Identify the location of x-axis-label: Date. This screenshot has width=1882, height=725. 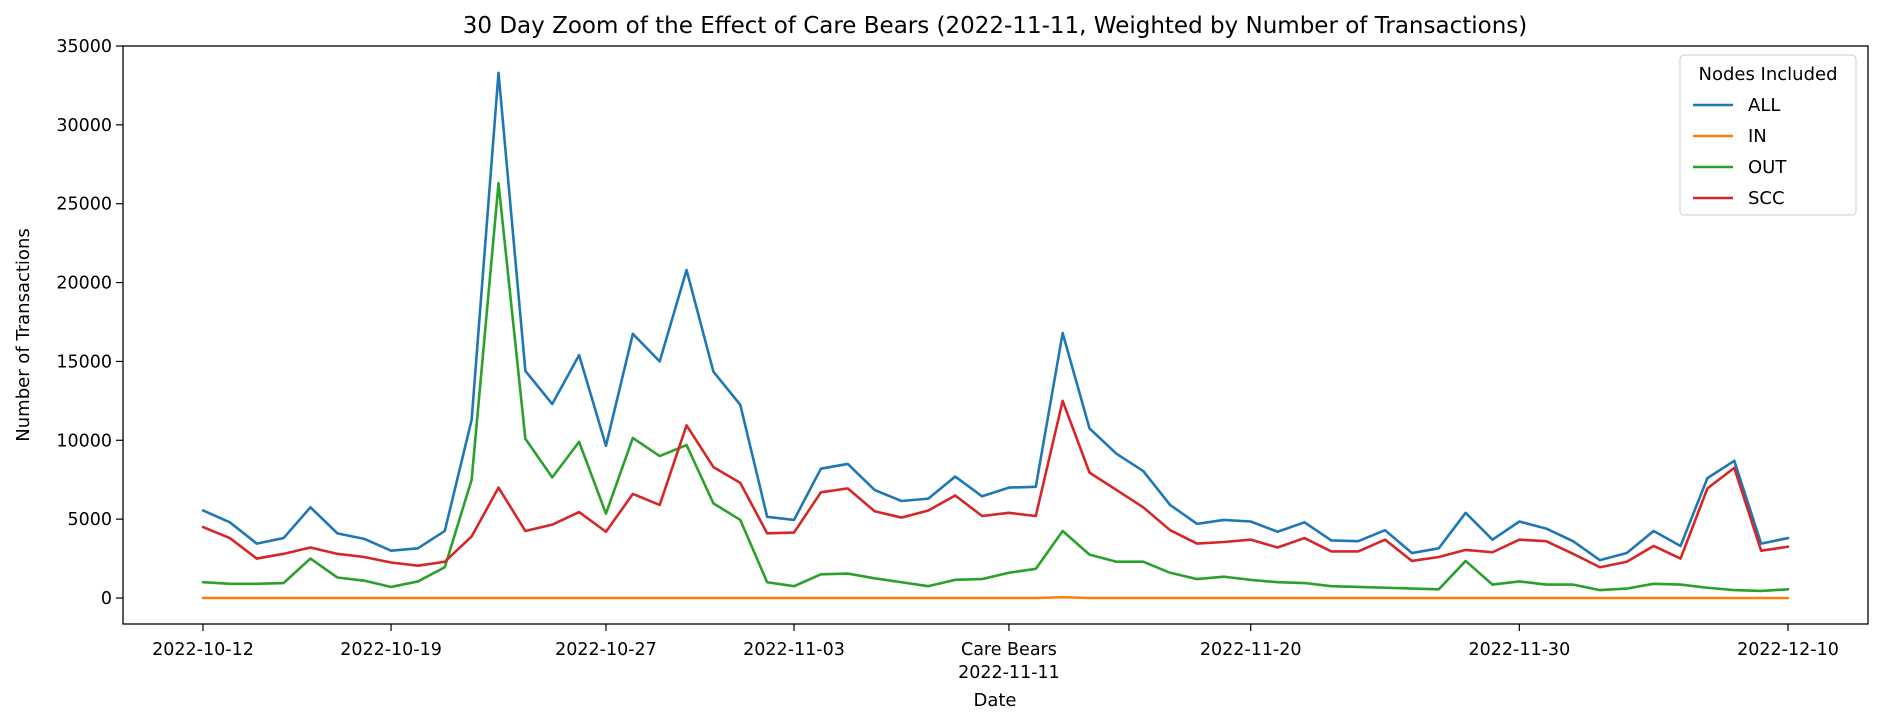
(994, 700).